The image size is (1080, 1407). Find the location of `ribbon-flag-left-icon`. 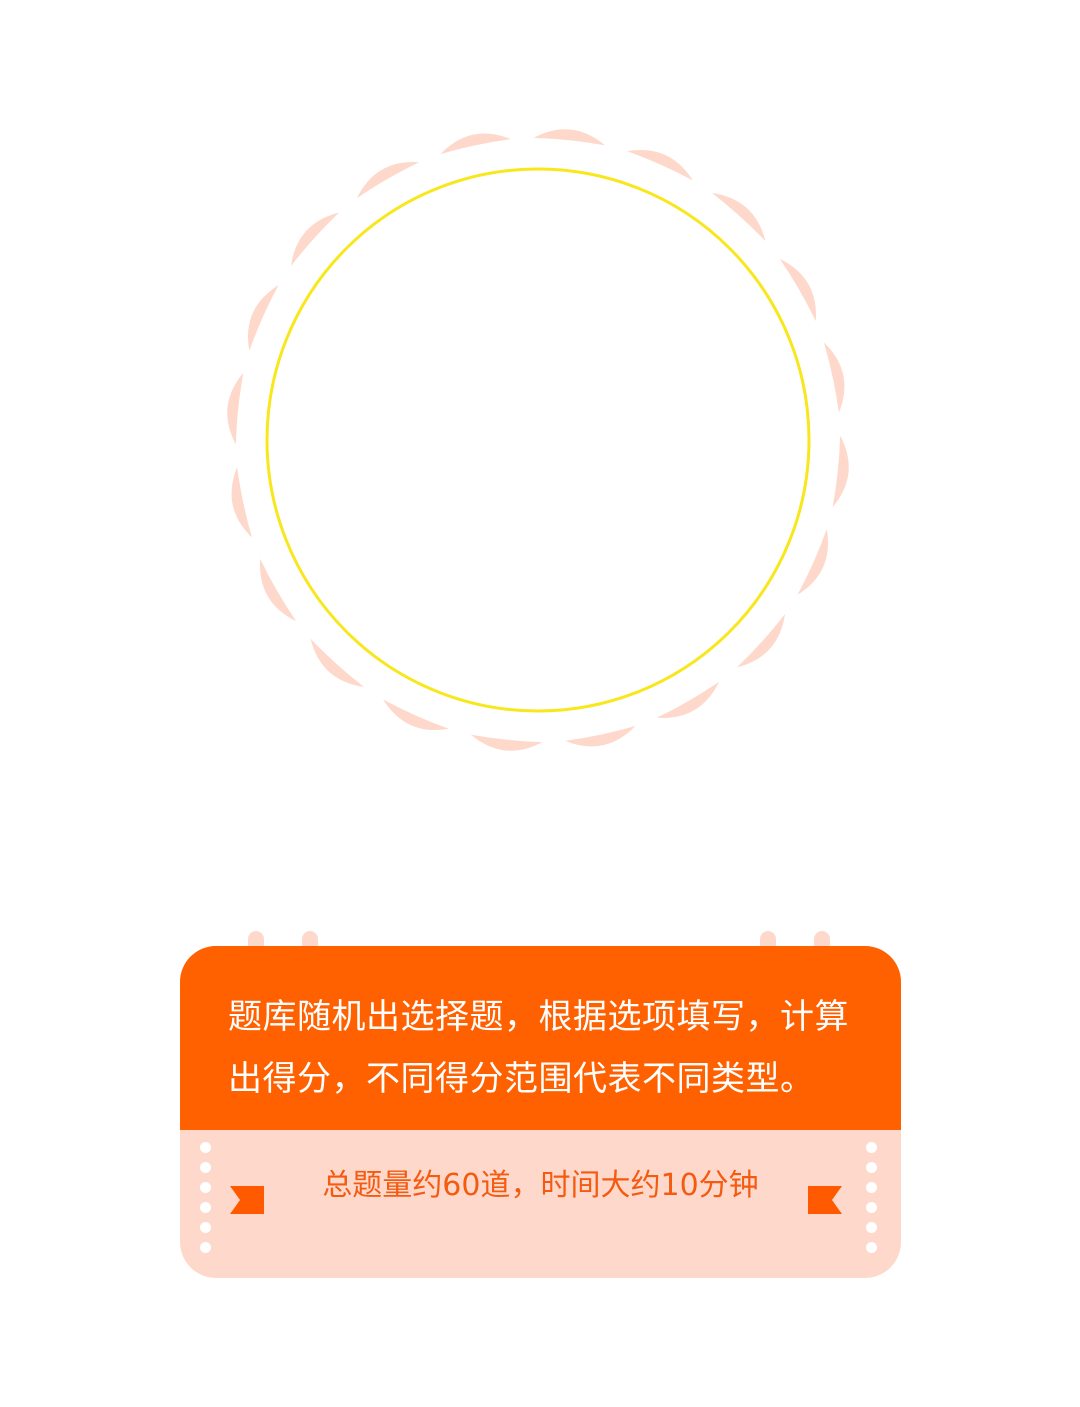

ribbon-flag-left-icon is located at coordinates (825, 1200).